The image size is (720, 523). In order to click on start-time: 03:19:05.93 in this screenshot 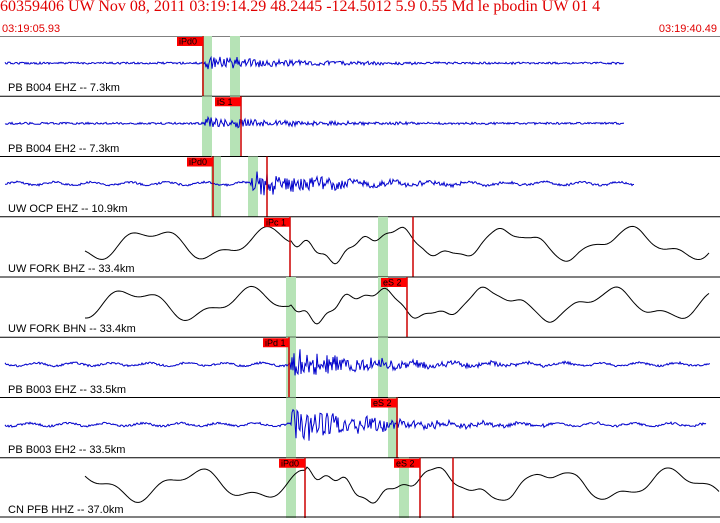, I will do `click(31, 29)`.